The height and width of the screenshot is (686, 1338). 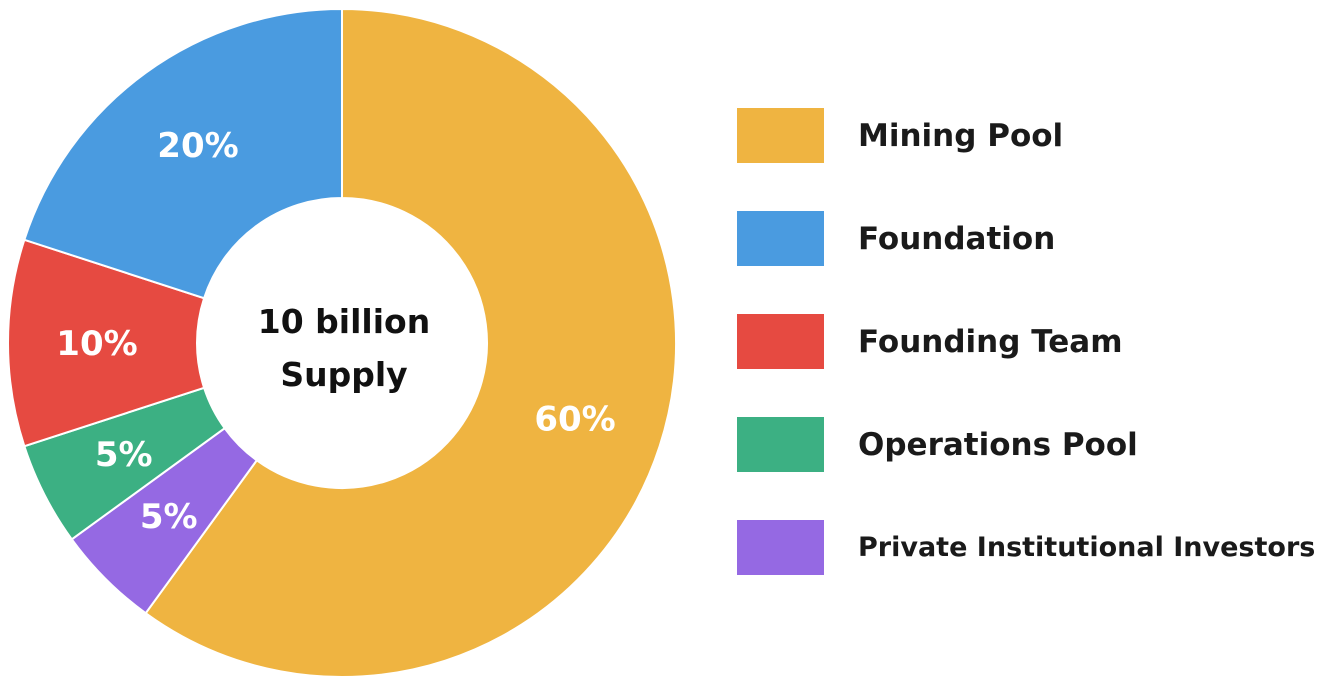 I want to click on legend-label: Founding Team, so click(x=990, y=341).